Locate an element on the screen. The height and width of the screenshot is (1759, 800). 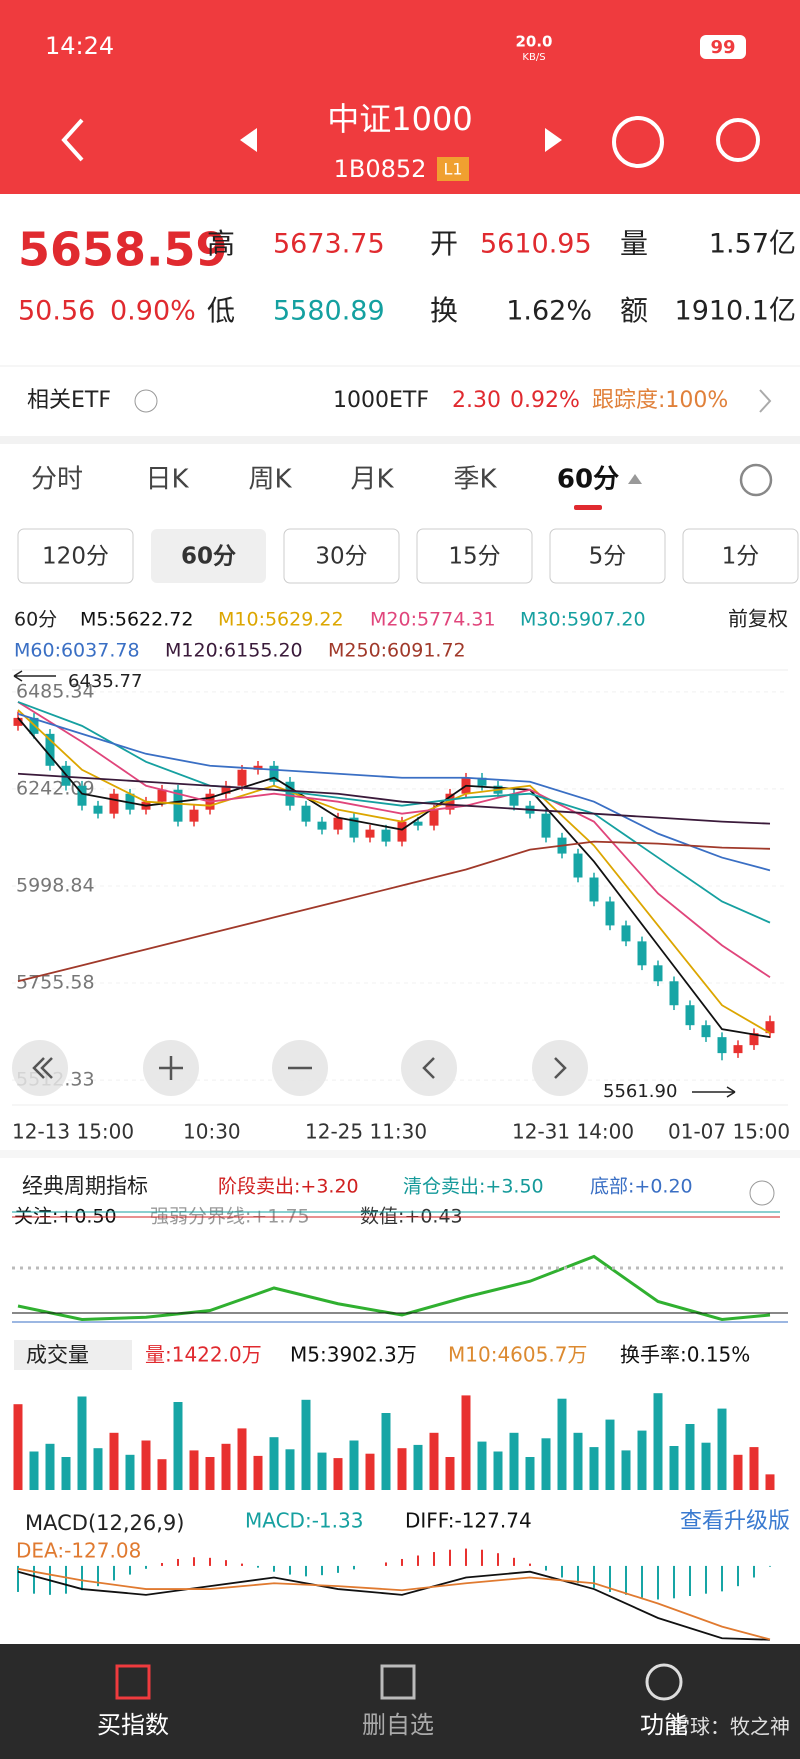
periods: 120分 60分 30分 15分 5分 1分 is located at coordinates (408, 556).